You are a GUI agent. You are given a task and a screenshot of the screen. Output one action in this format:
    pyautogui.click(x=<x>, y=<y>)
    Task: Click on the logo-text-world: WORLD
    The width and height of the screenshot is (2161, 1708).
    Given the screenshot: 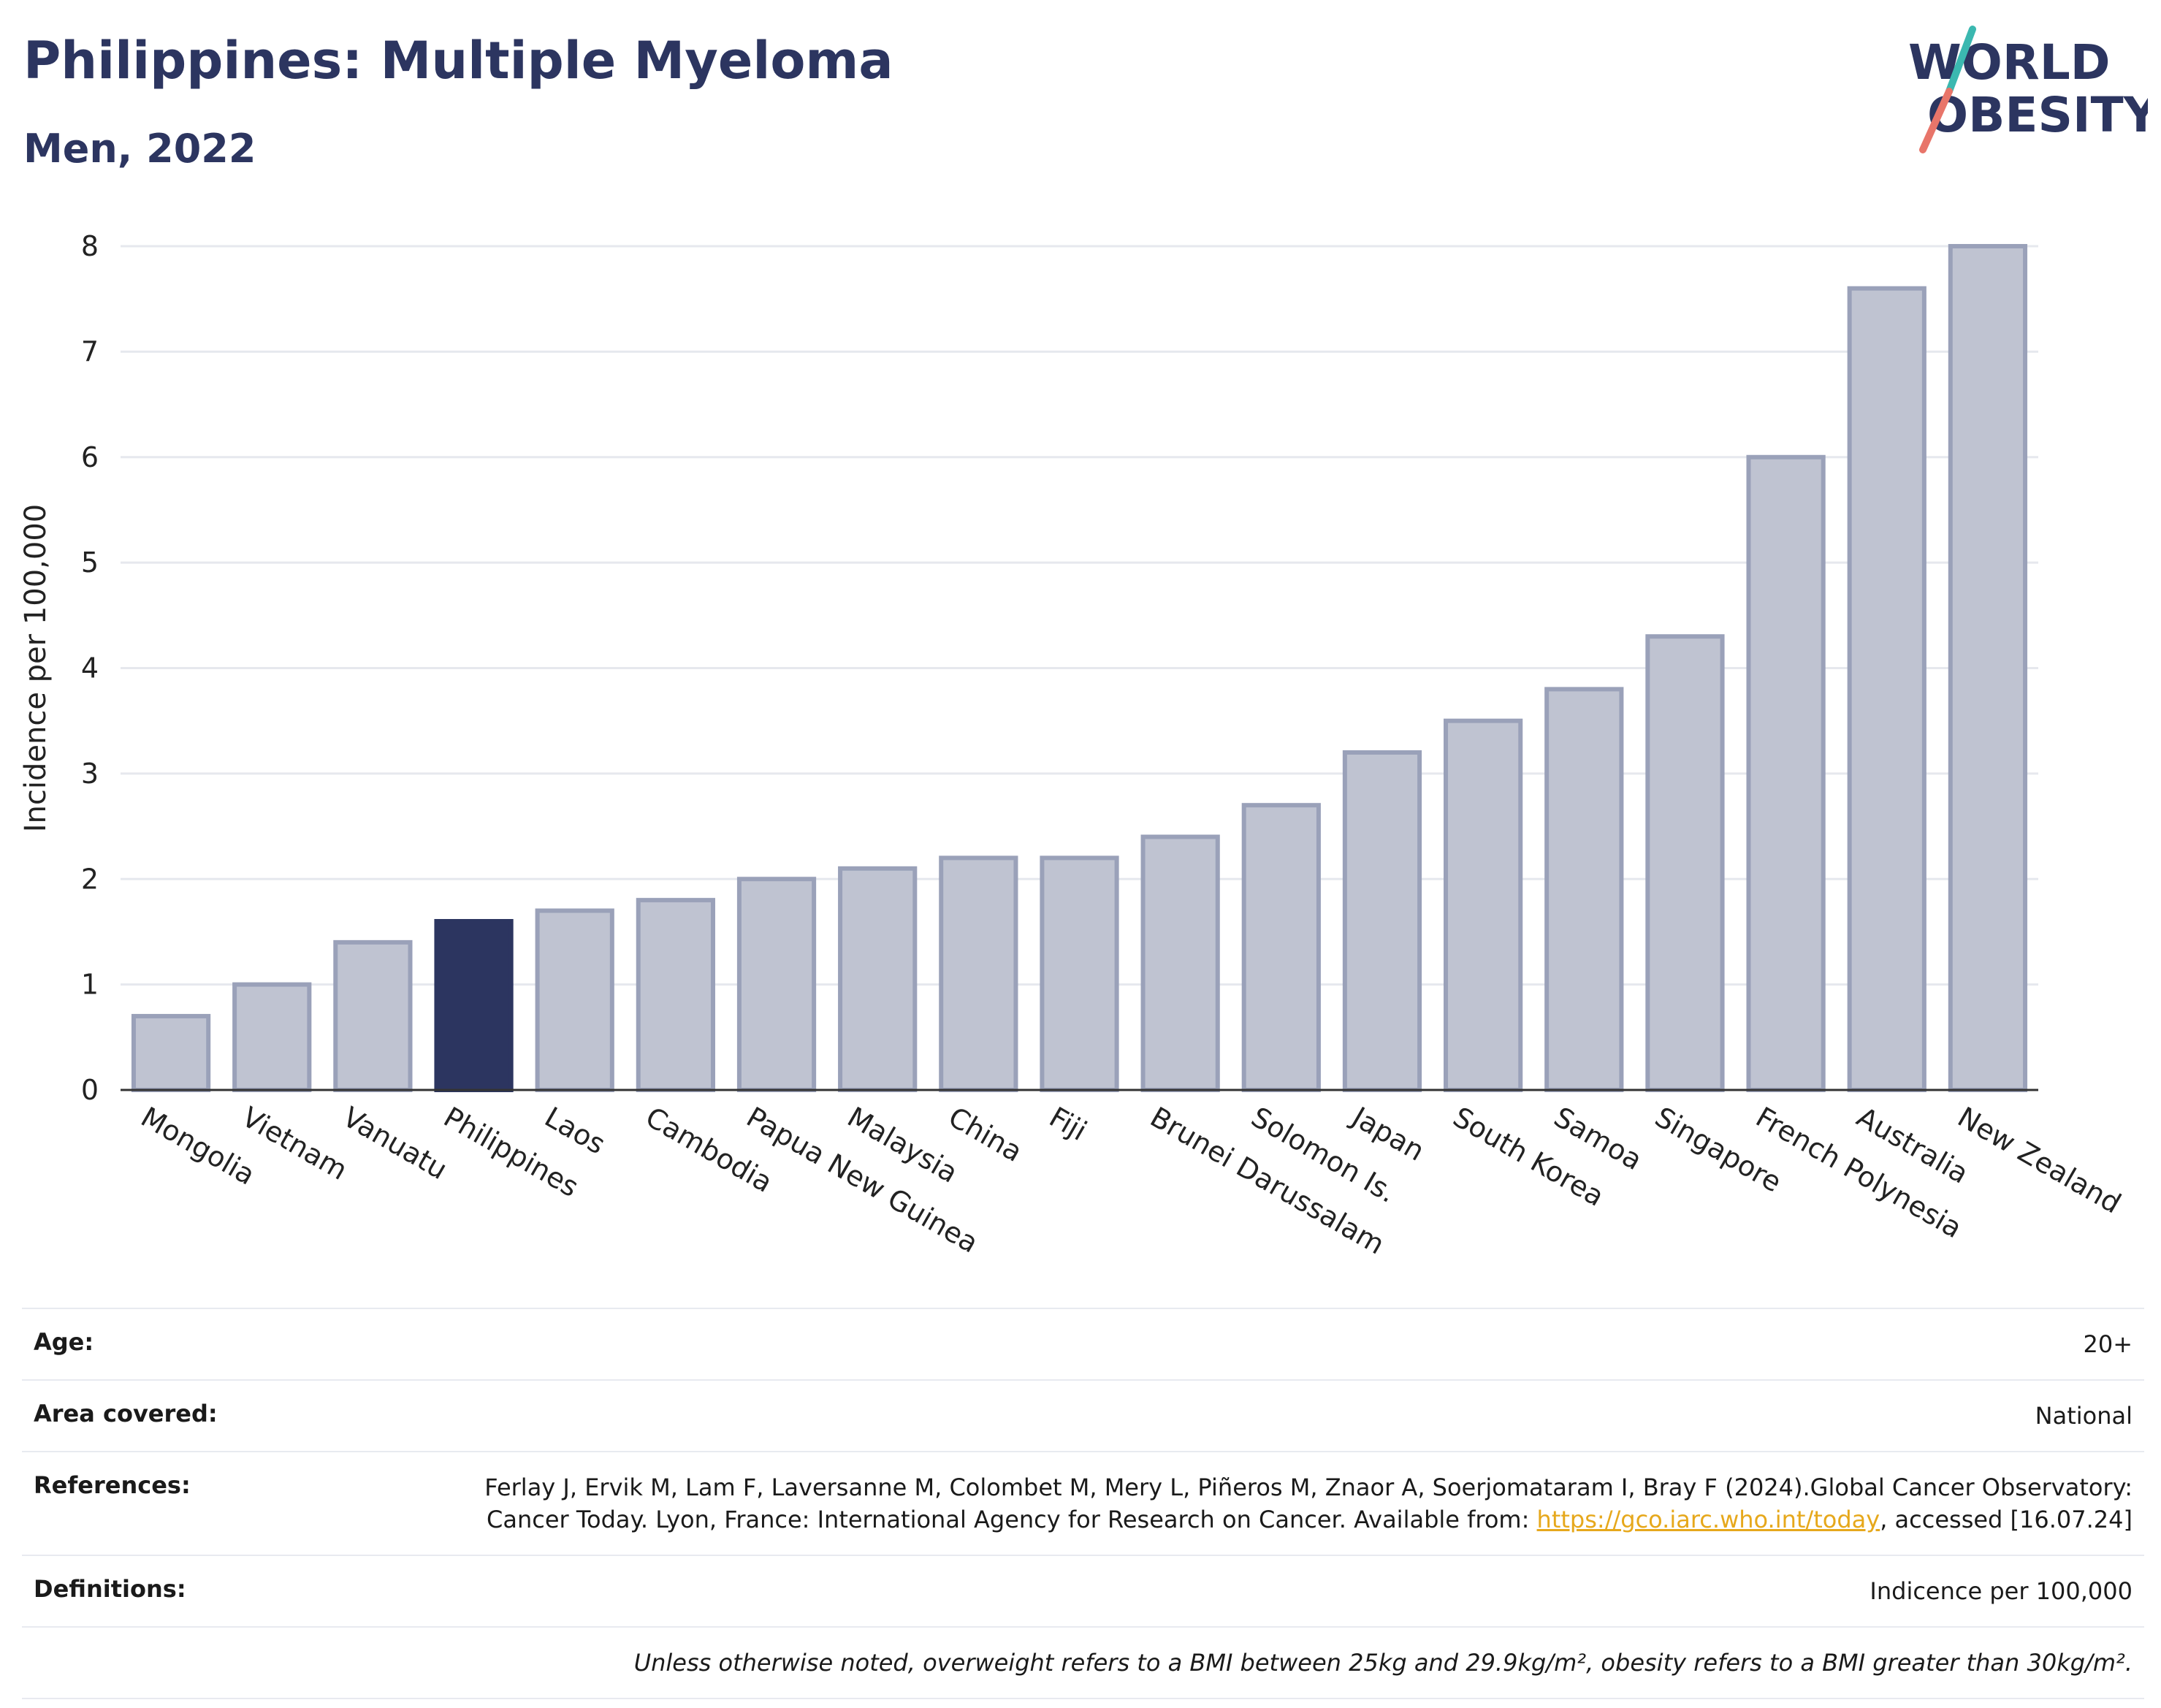 What is the action you would take?
    pyautogui.click(x=2010, y=63)
    